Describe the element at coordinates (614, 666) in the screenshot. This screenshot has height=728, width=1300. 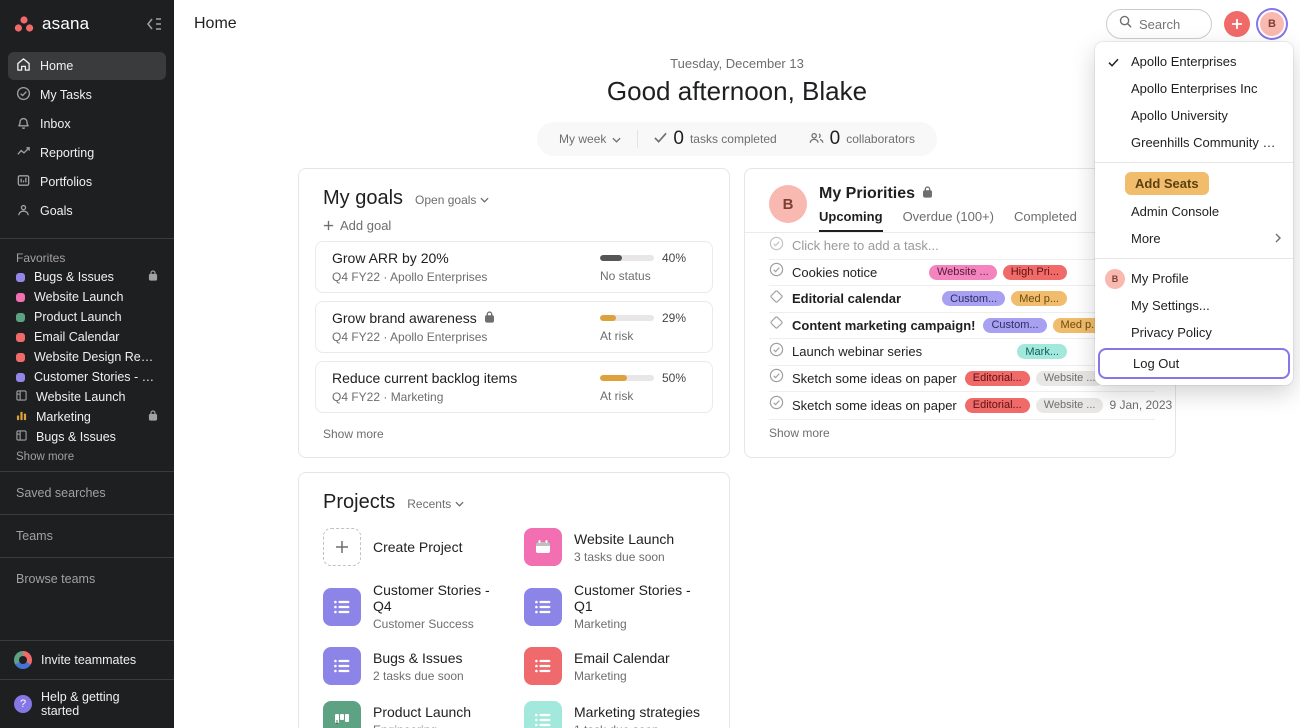
I see `project-tile-email-calendar: Email Calendar Marketing` at that location.